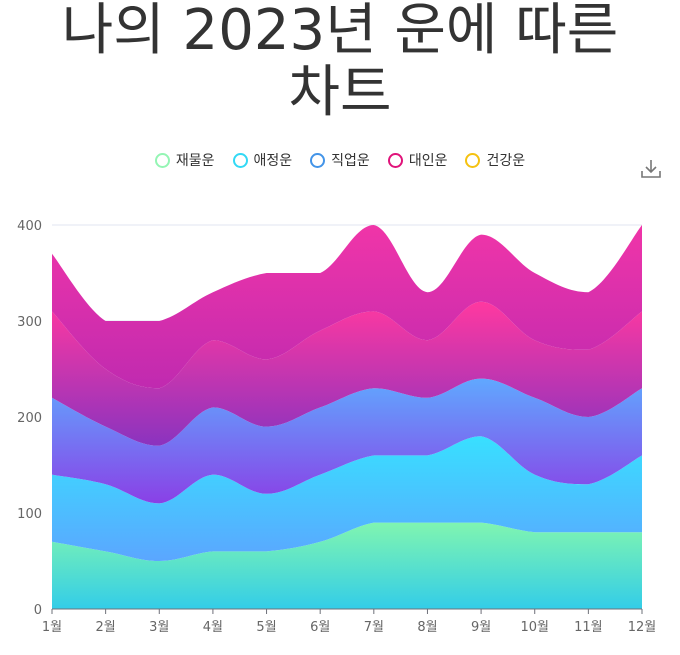 This screenshot has width=680, height=655. Describe the element at coordinates (29, 226) in the screenshot. I see `y-tick-label: 400` at that location.